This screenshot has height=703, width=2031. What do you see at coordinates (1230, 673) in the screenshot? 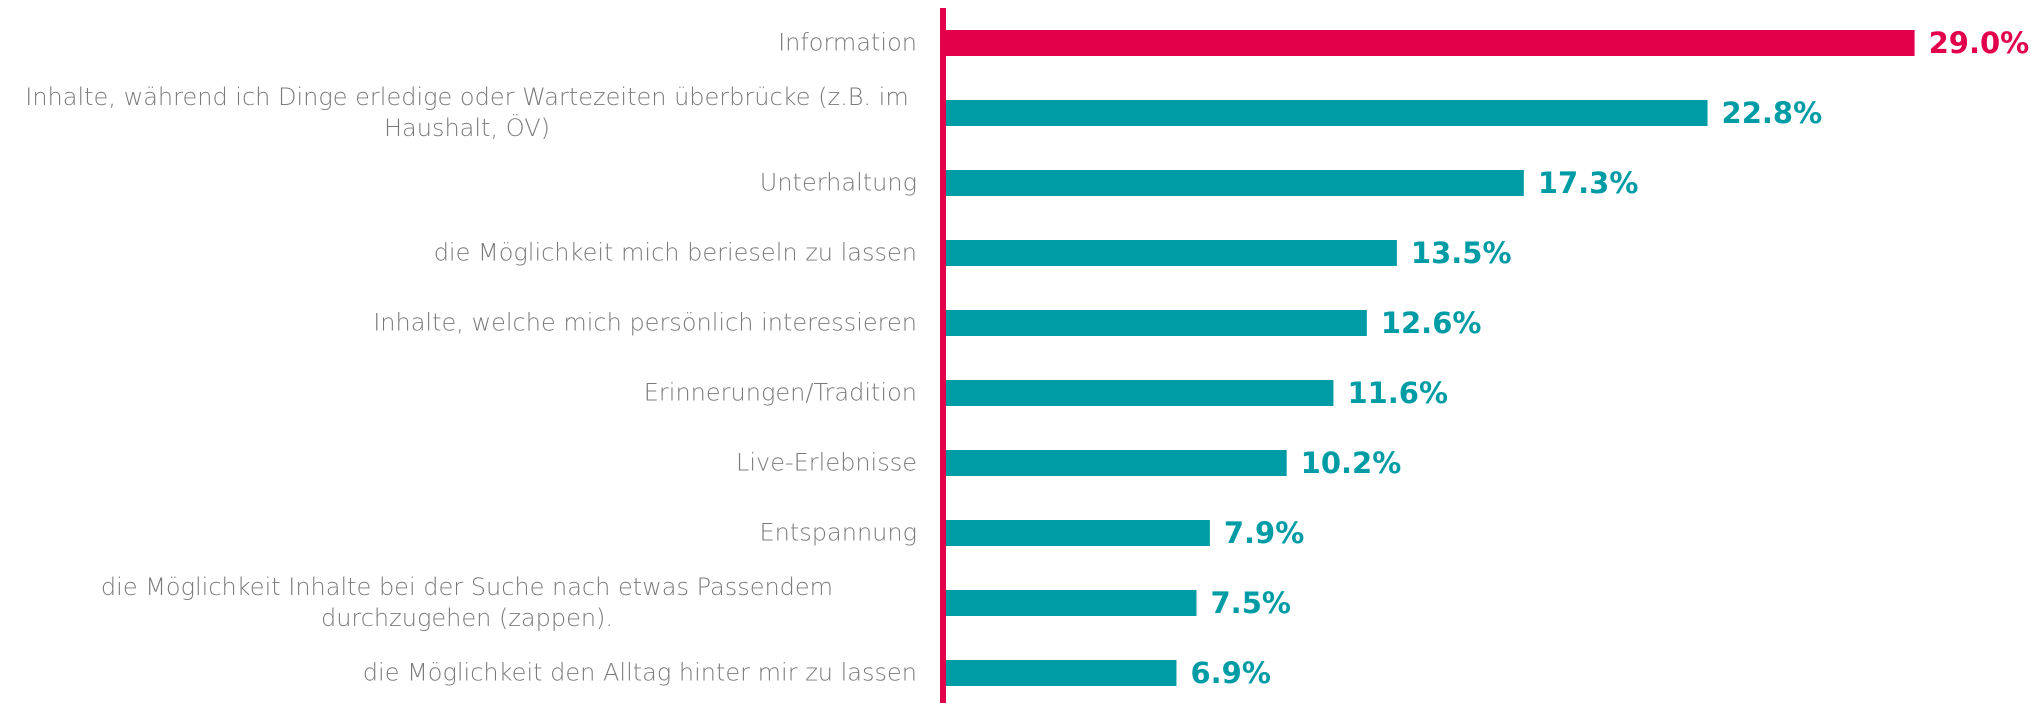
I see `value-label: 6.9%` at bounding box center [1230, 673].